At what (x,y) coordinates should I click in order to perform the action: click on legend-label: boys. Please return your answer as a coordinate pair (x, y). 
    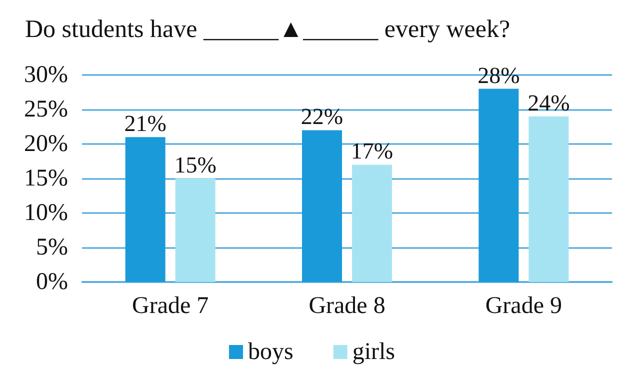
    Looking at the image, I should click on (271, 352).